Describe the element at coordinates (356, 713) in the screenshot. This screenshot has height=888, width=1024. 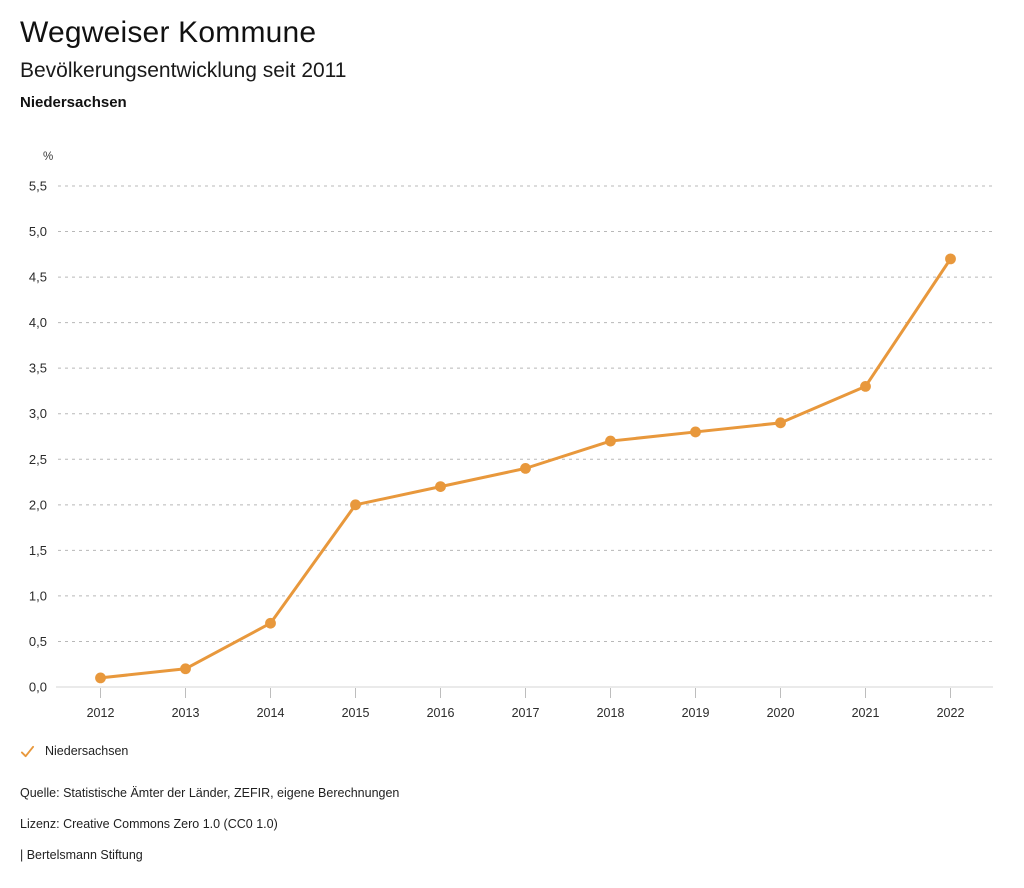
I see `x-tick-label: 2015` at that location.